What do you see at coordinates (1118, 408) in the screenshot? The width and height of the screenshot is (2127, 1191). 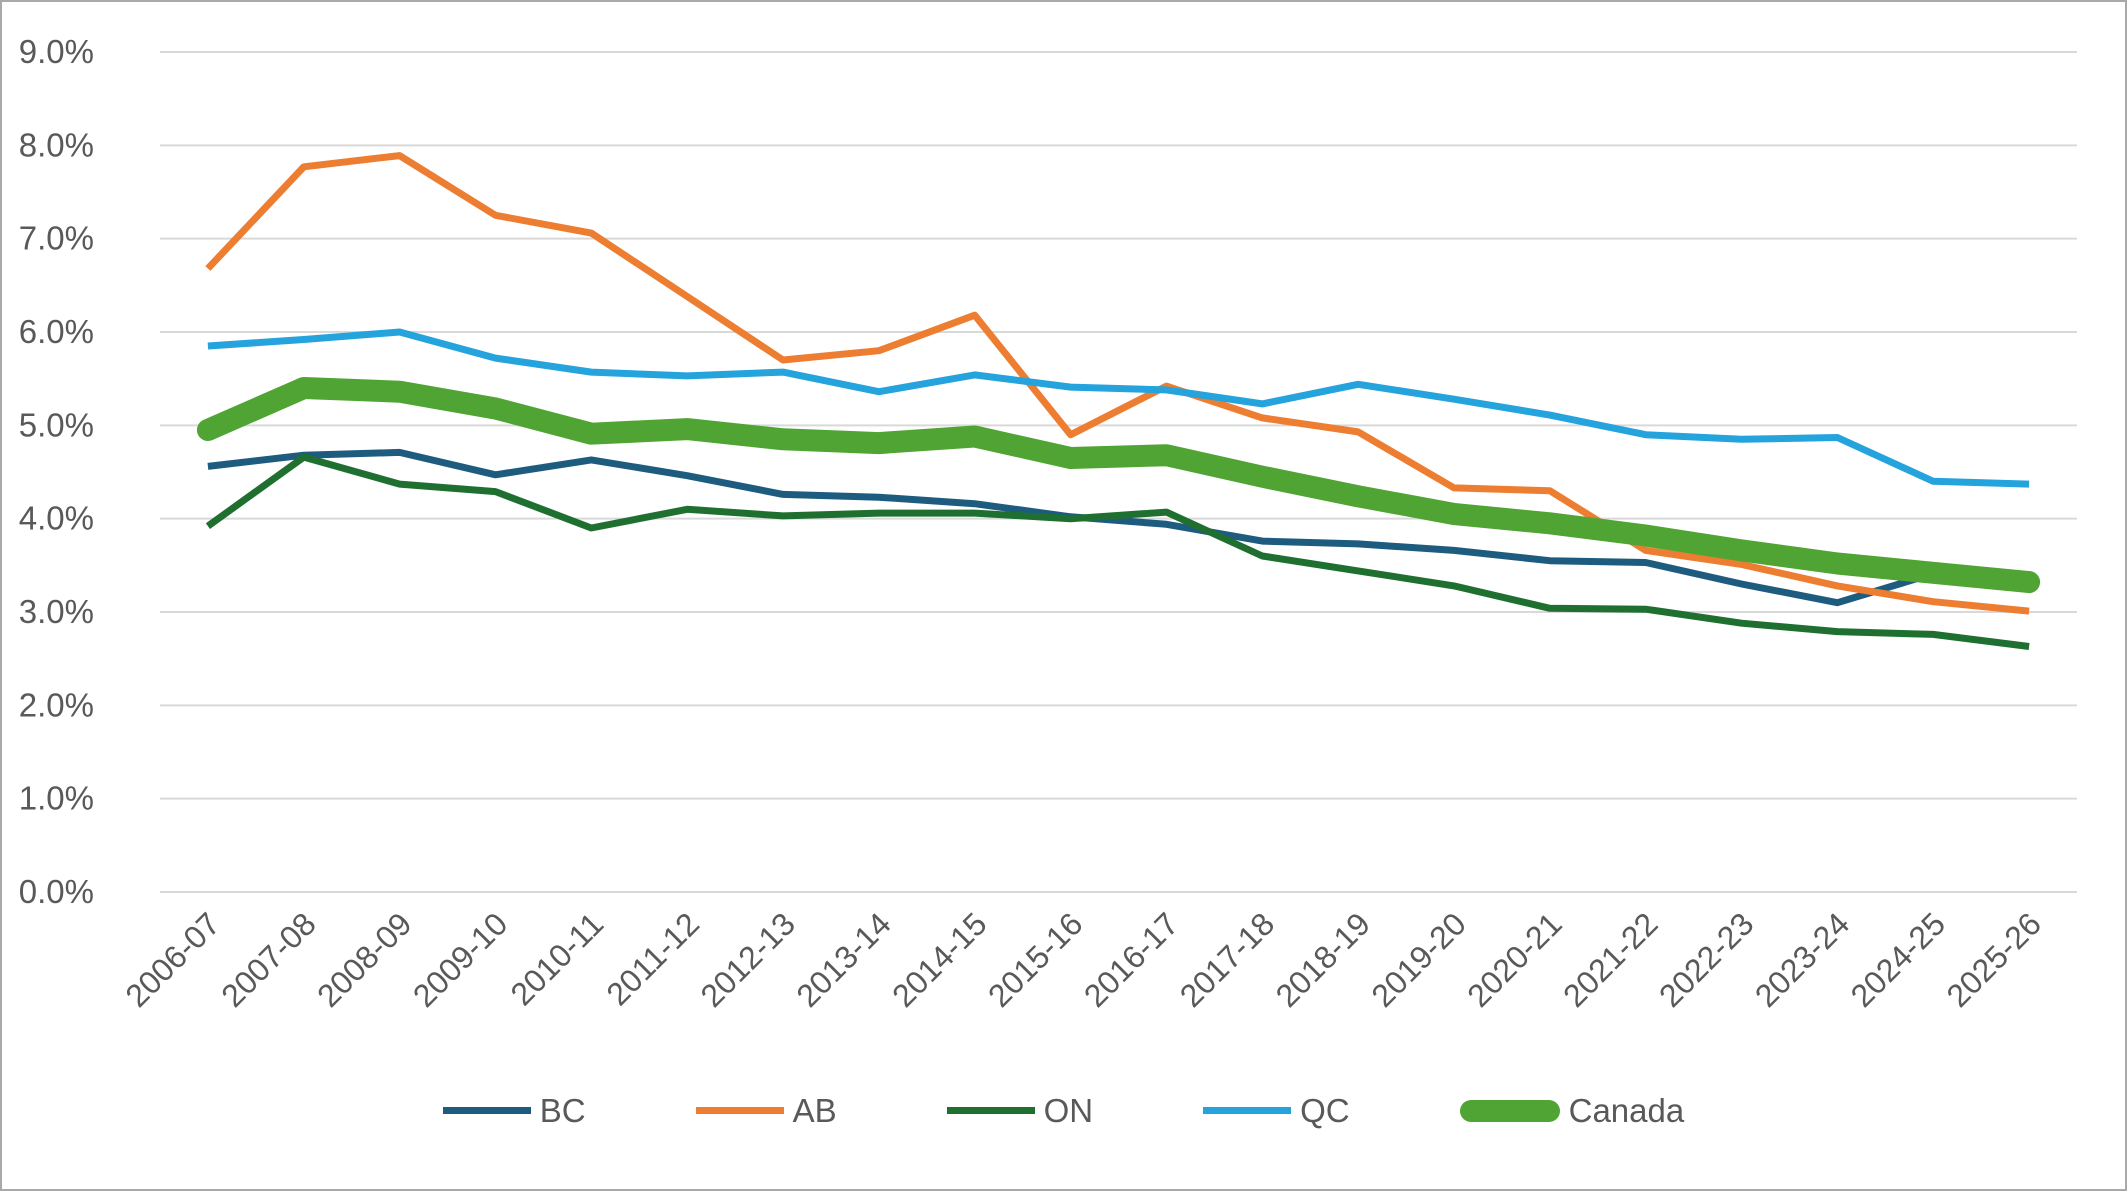 I see `series-line-qc` at bounding box center [1118, 408].